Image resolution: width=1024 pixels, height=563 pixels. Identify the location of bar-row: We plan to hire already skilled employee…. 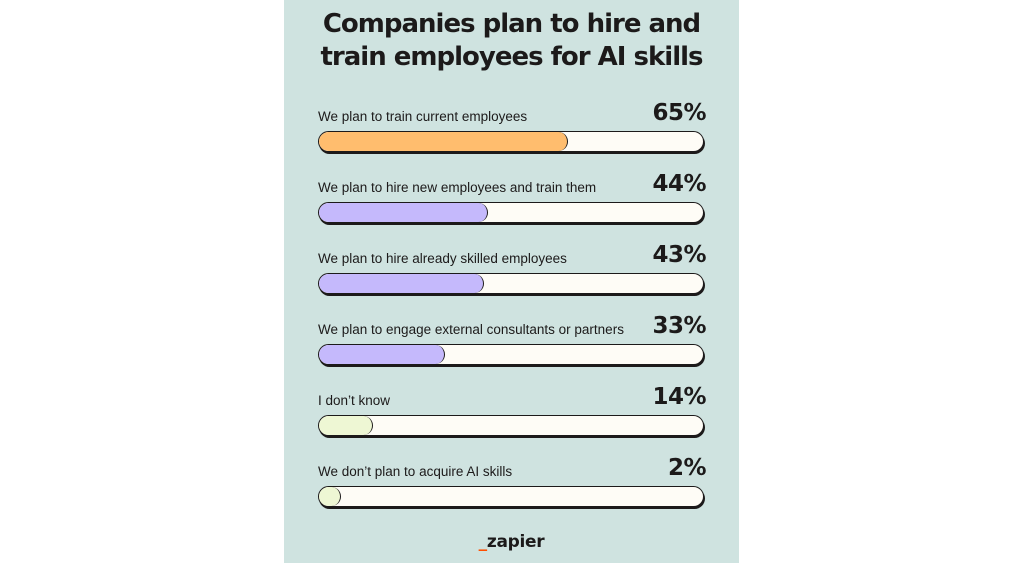
(512, 272).